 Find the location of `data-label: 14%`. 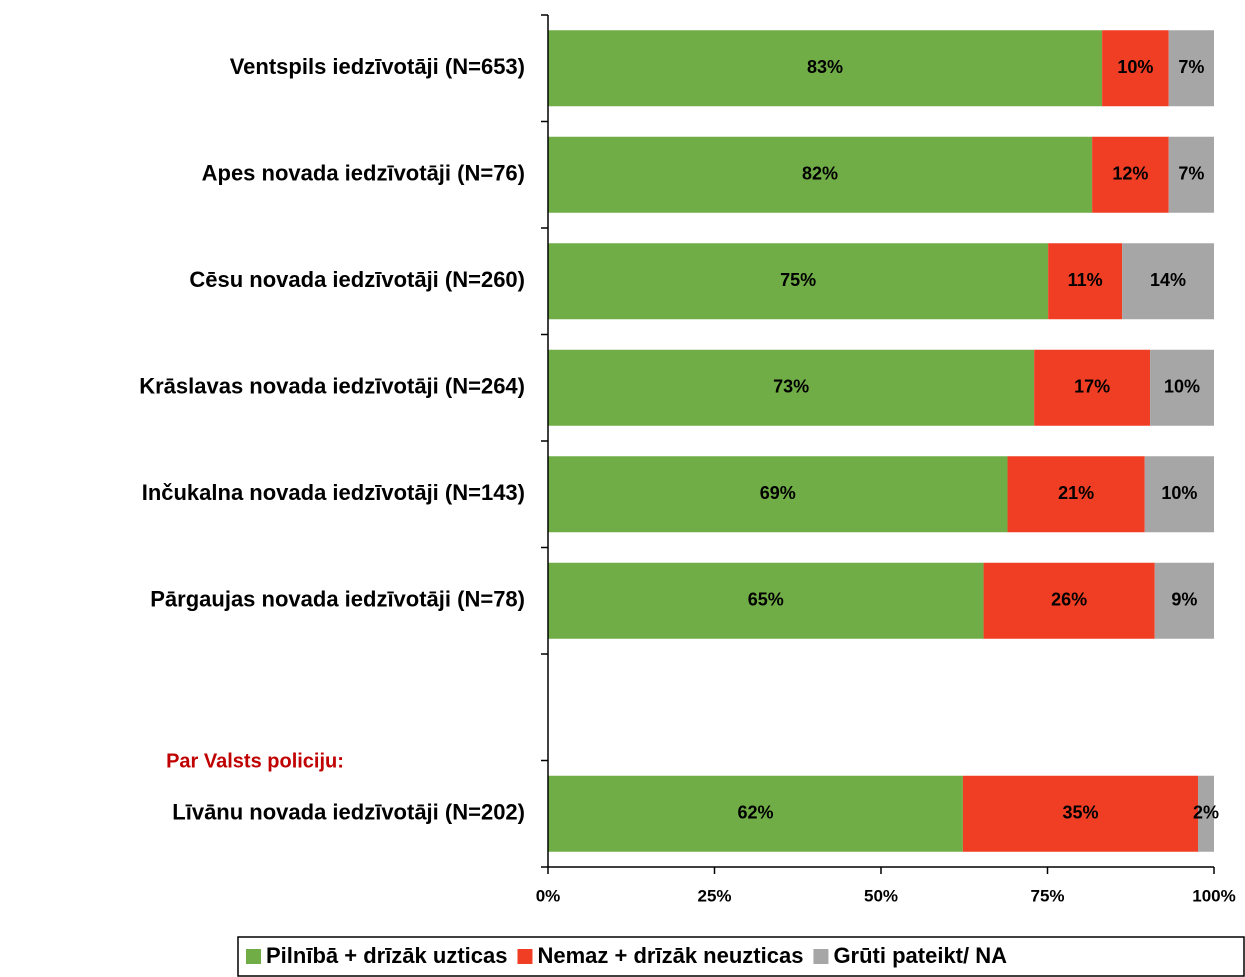

data-label: 14% is located at coordinates (1168, 280).